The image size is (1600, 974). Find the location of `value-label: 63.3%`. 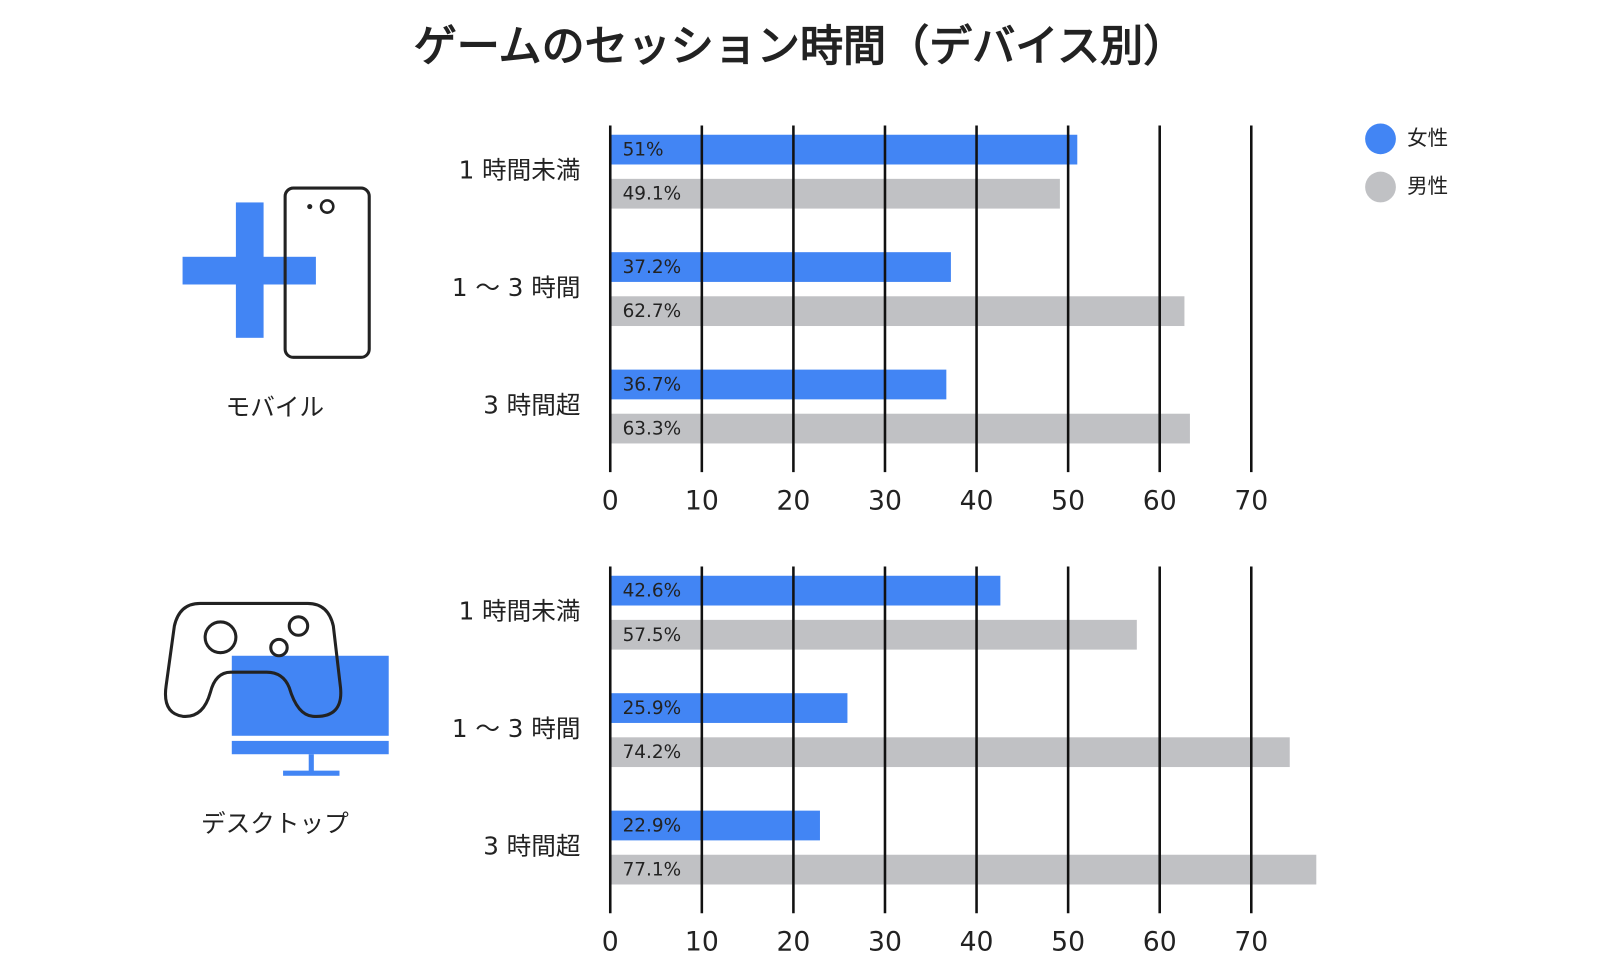

value-label: 63.3% is located at coordinates (652, 429).